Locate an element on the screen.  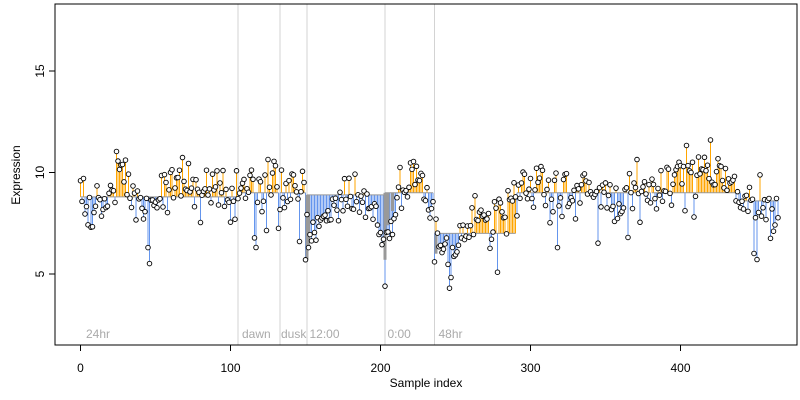
x-tick-label: 100 is located at coordinates (230, 368).